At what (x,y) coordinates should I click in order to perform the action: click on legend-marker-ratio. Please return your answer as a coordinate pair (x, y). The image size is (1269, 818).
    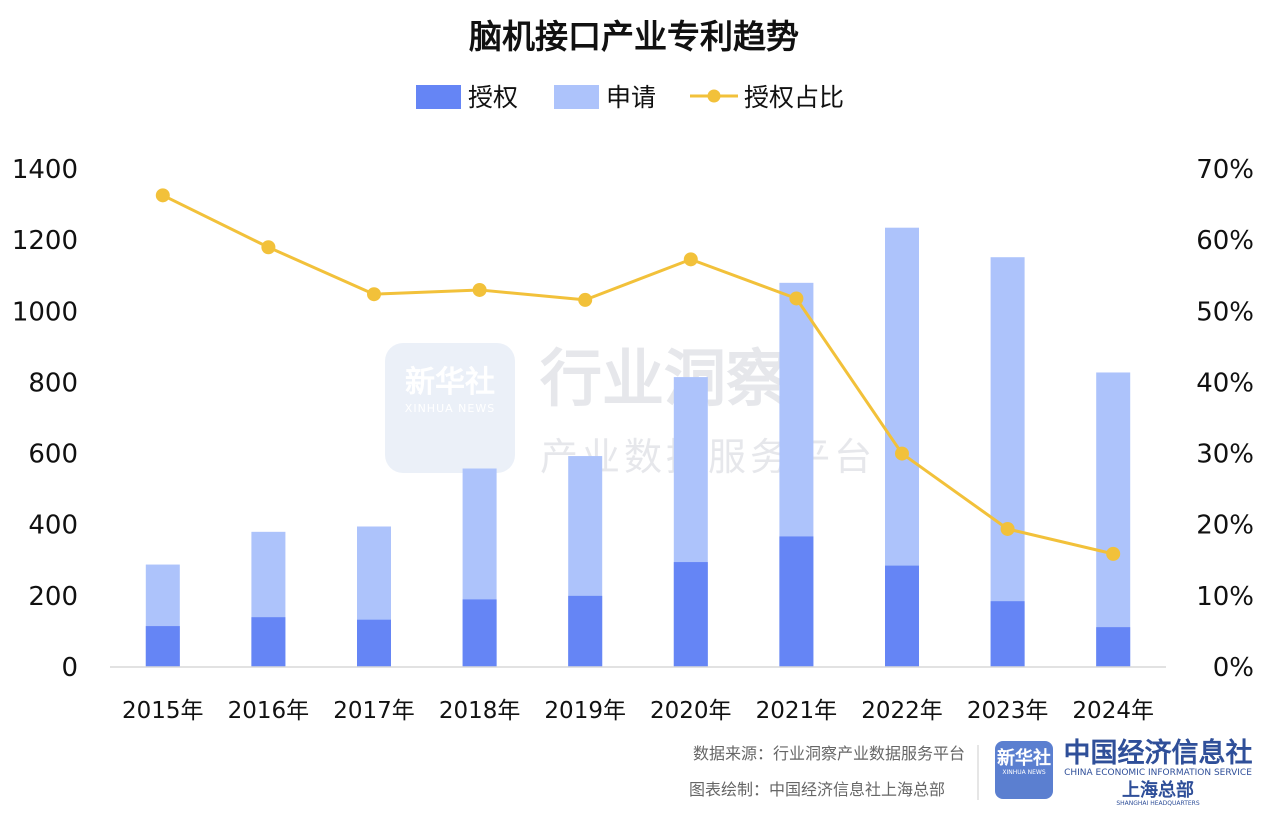
    Looking at the image, I should click on (714, 96).